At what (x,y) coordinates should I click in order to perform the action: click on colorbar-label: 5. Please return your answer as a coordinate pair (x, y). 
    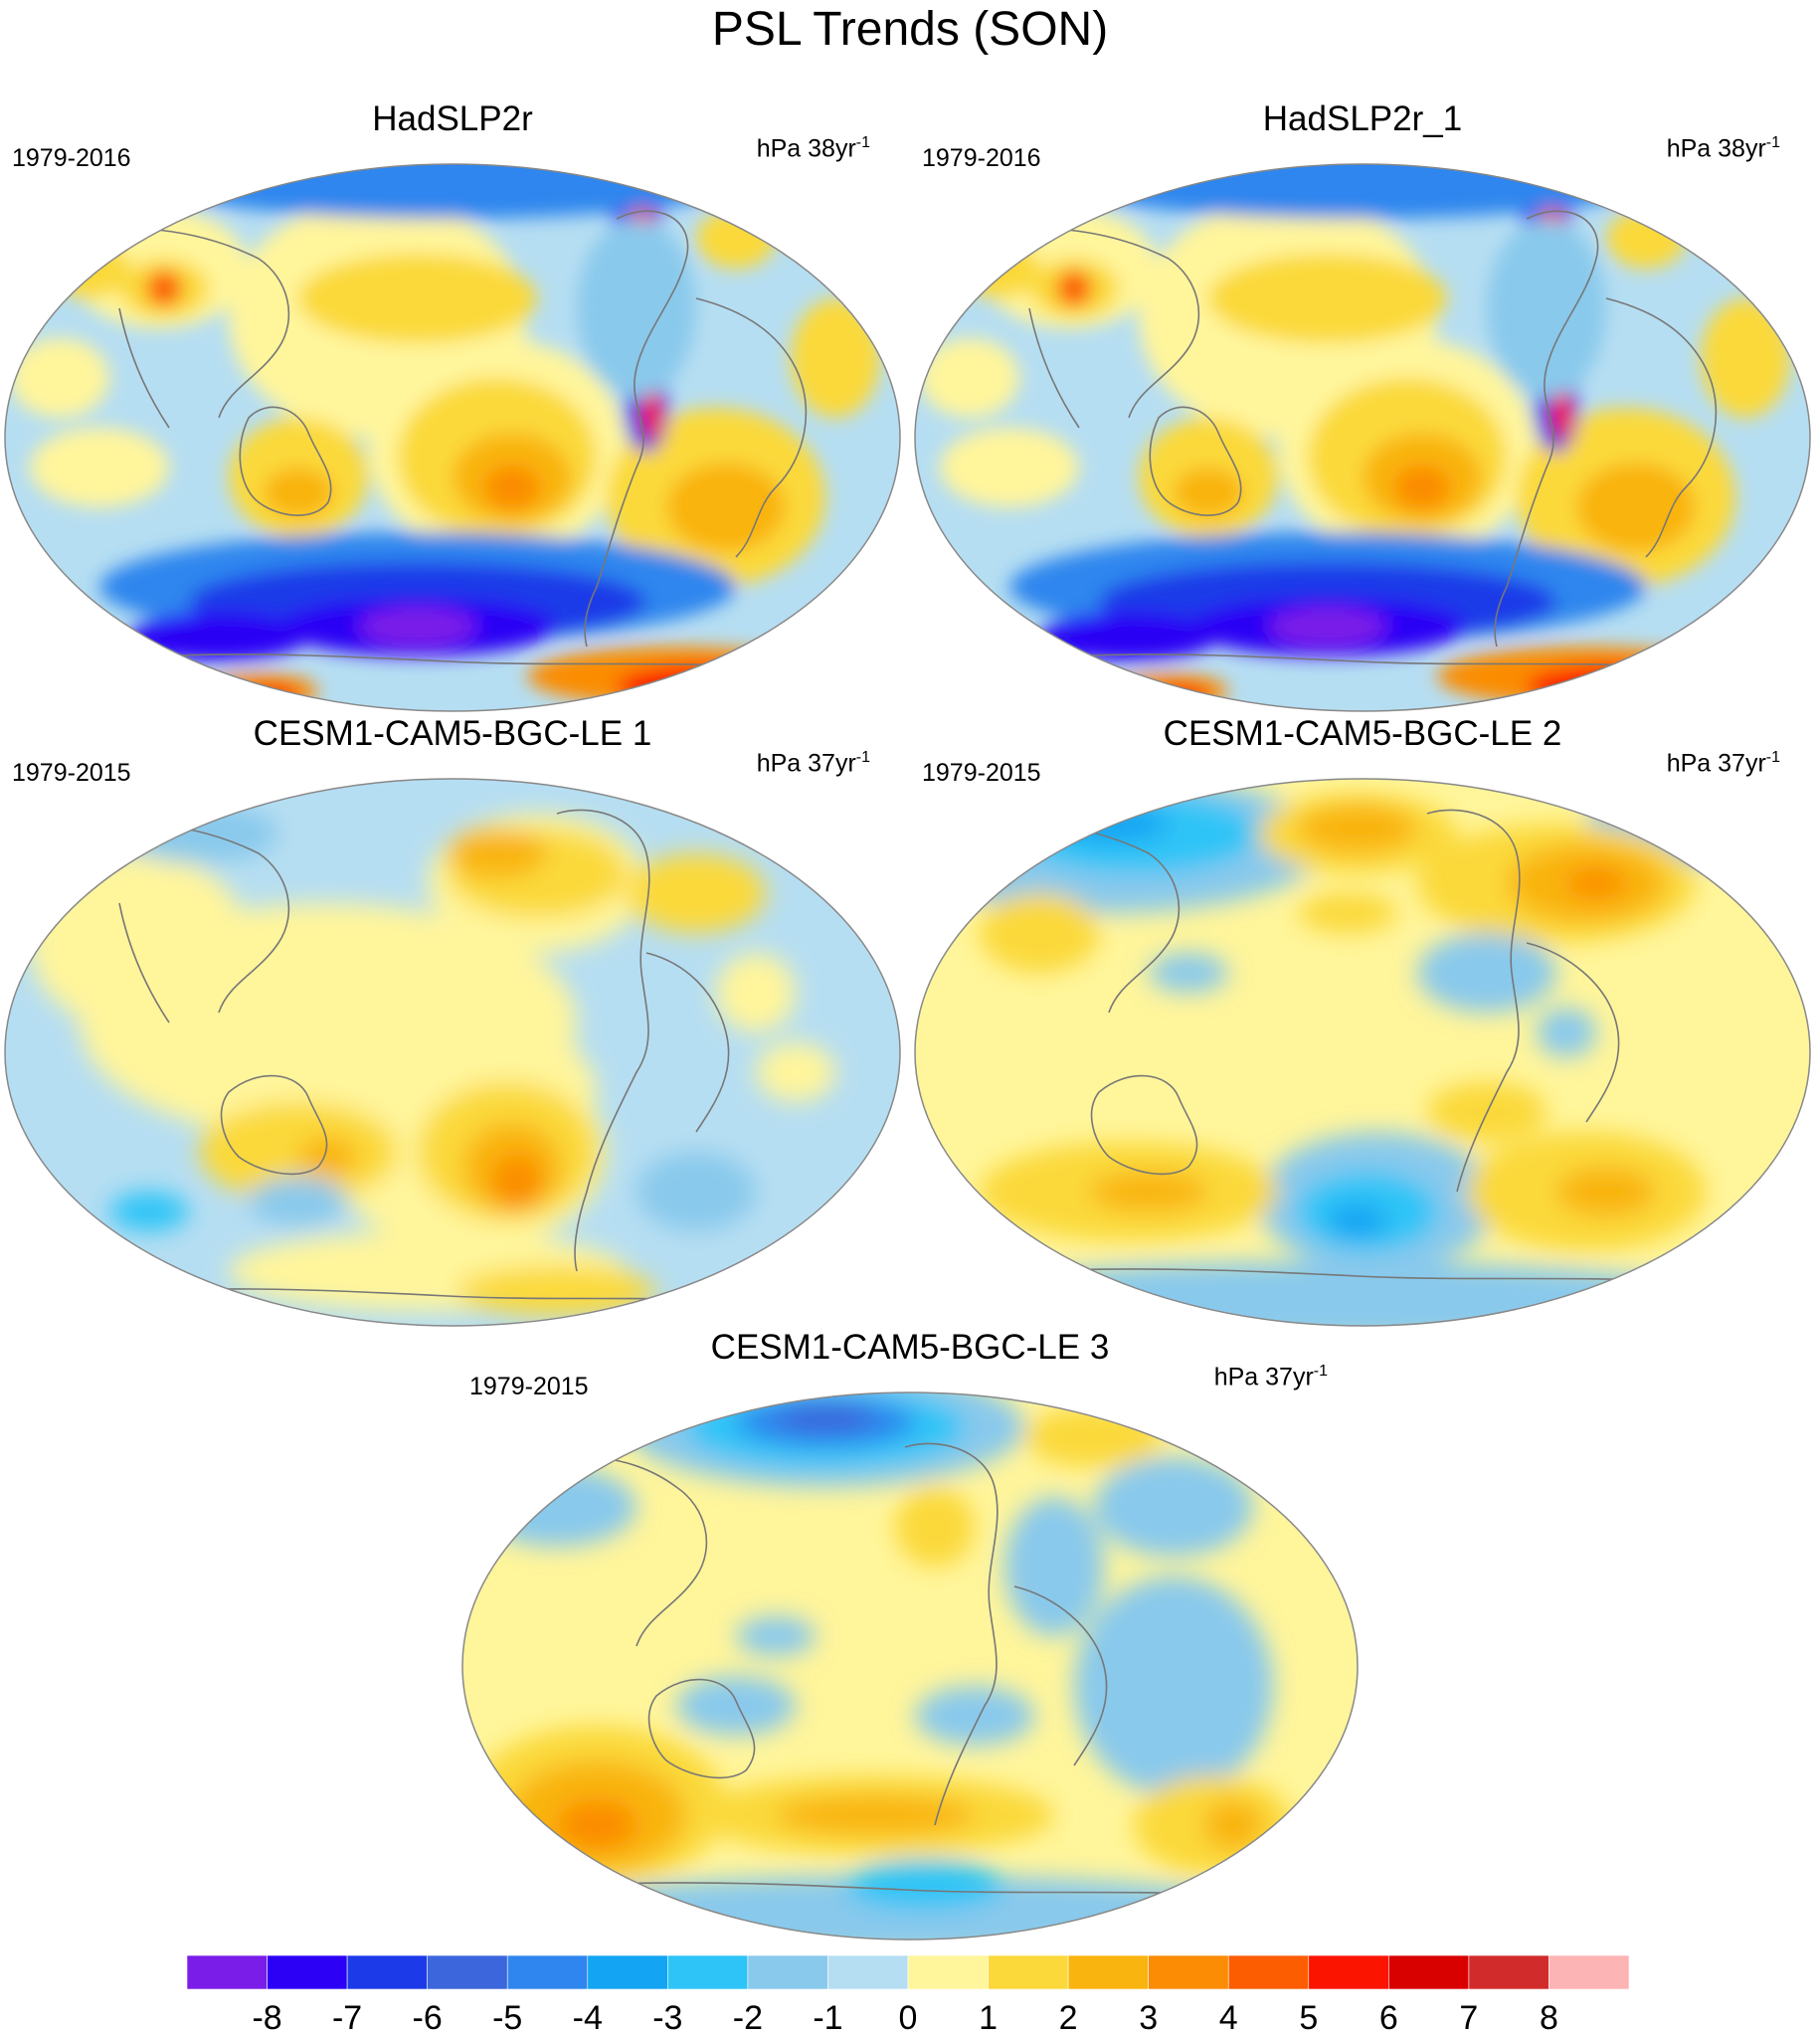
    Looking at the image, I should click on (1308, 2017).